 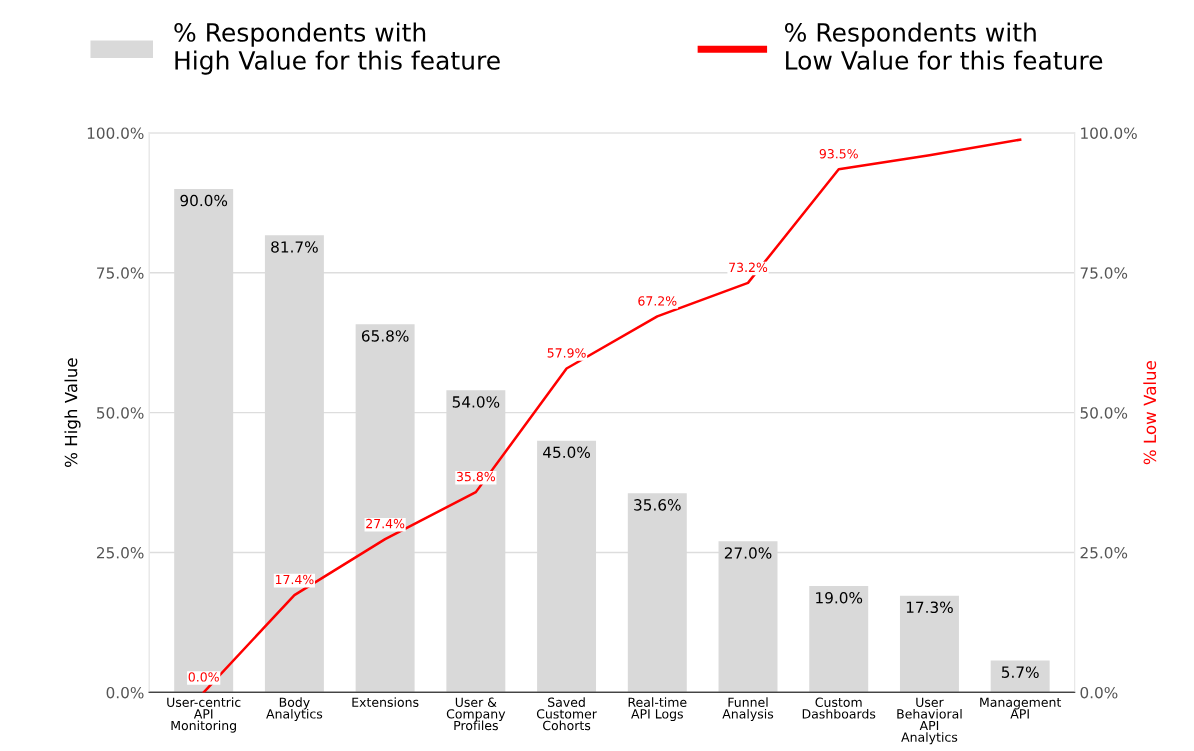 What do you see at coordinates (1150, 413) in the screenshot?
I see `y2-axis-title: % Low Value` at bounding box center [1150, 413].